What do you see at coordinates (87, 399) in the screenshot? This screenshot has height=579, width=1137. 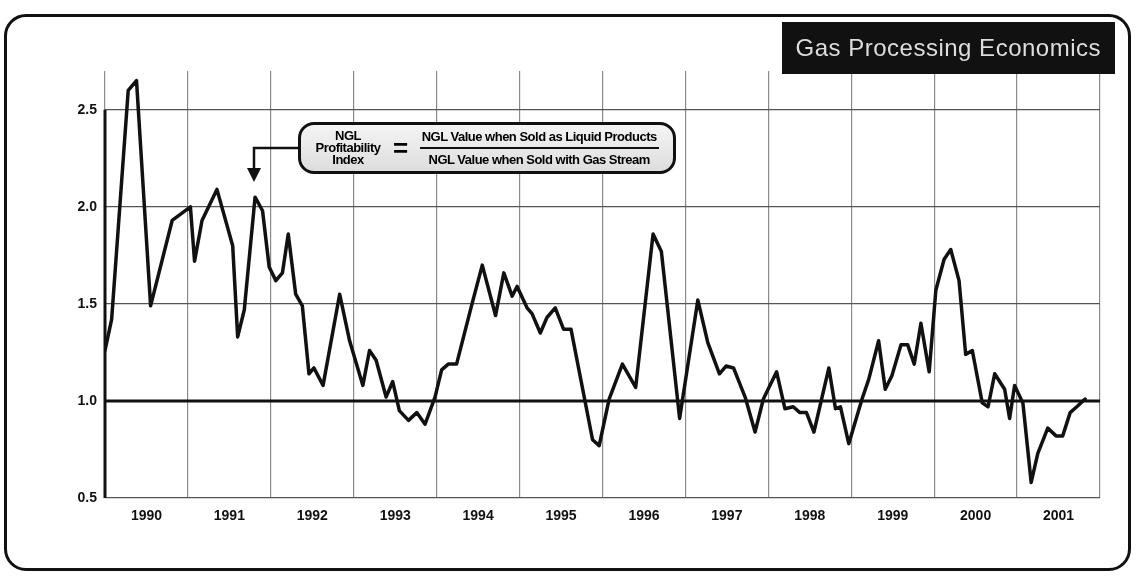 I see `y-tick-label: 1.0` at bounding box center [87, 399].